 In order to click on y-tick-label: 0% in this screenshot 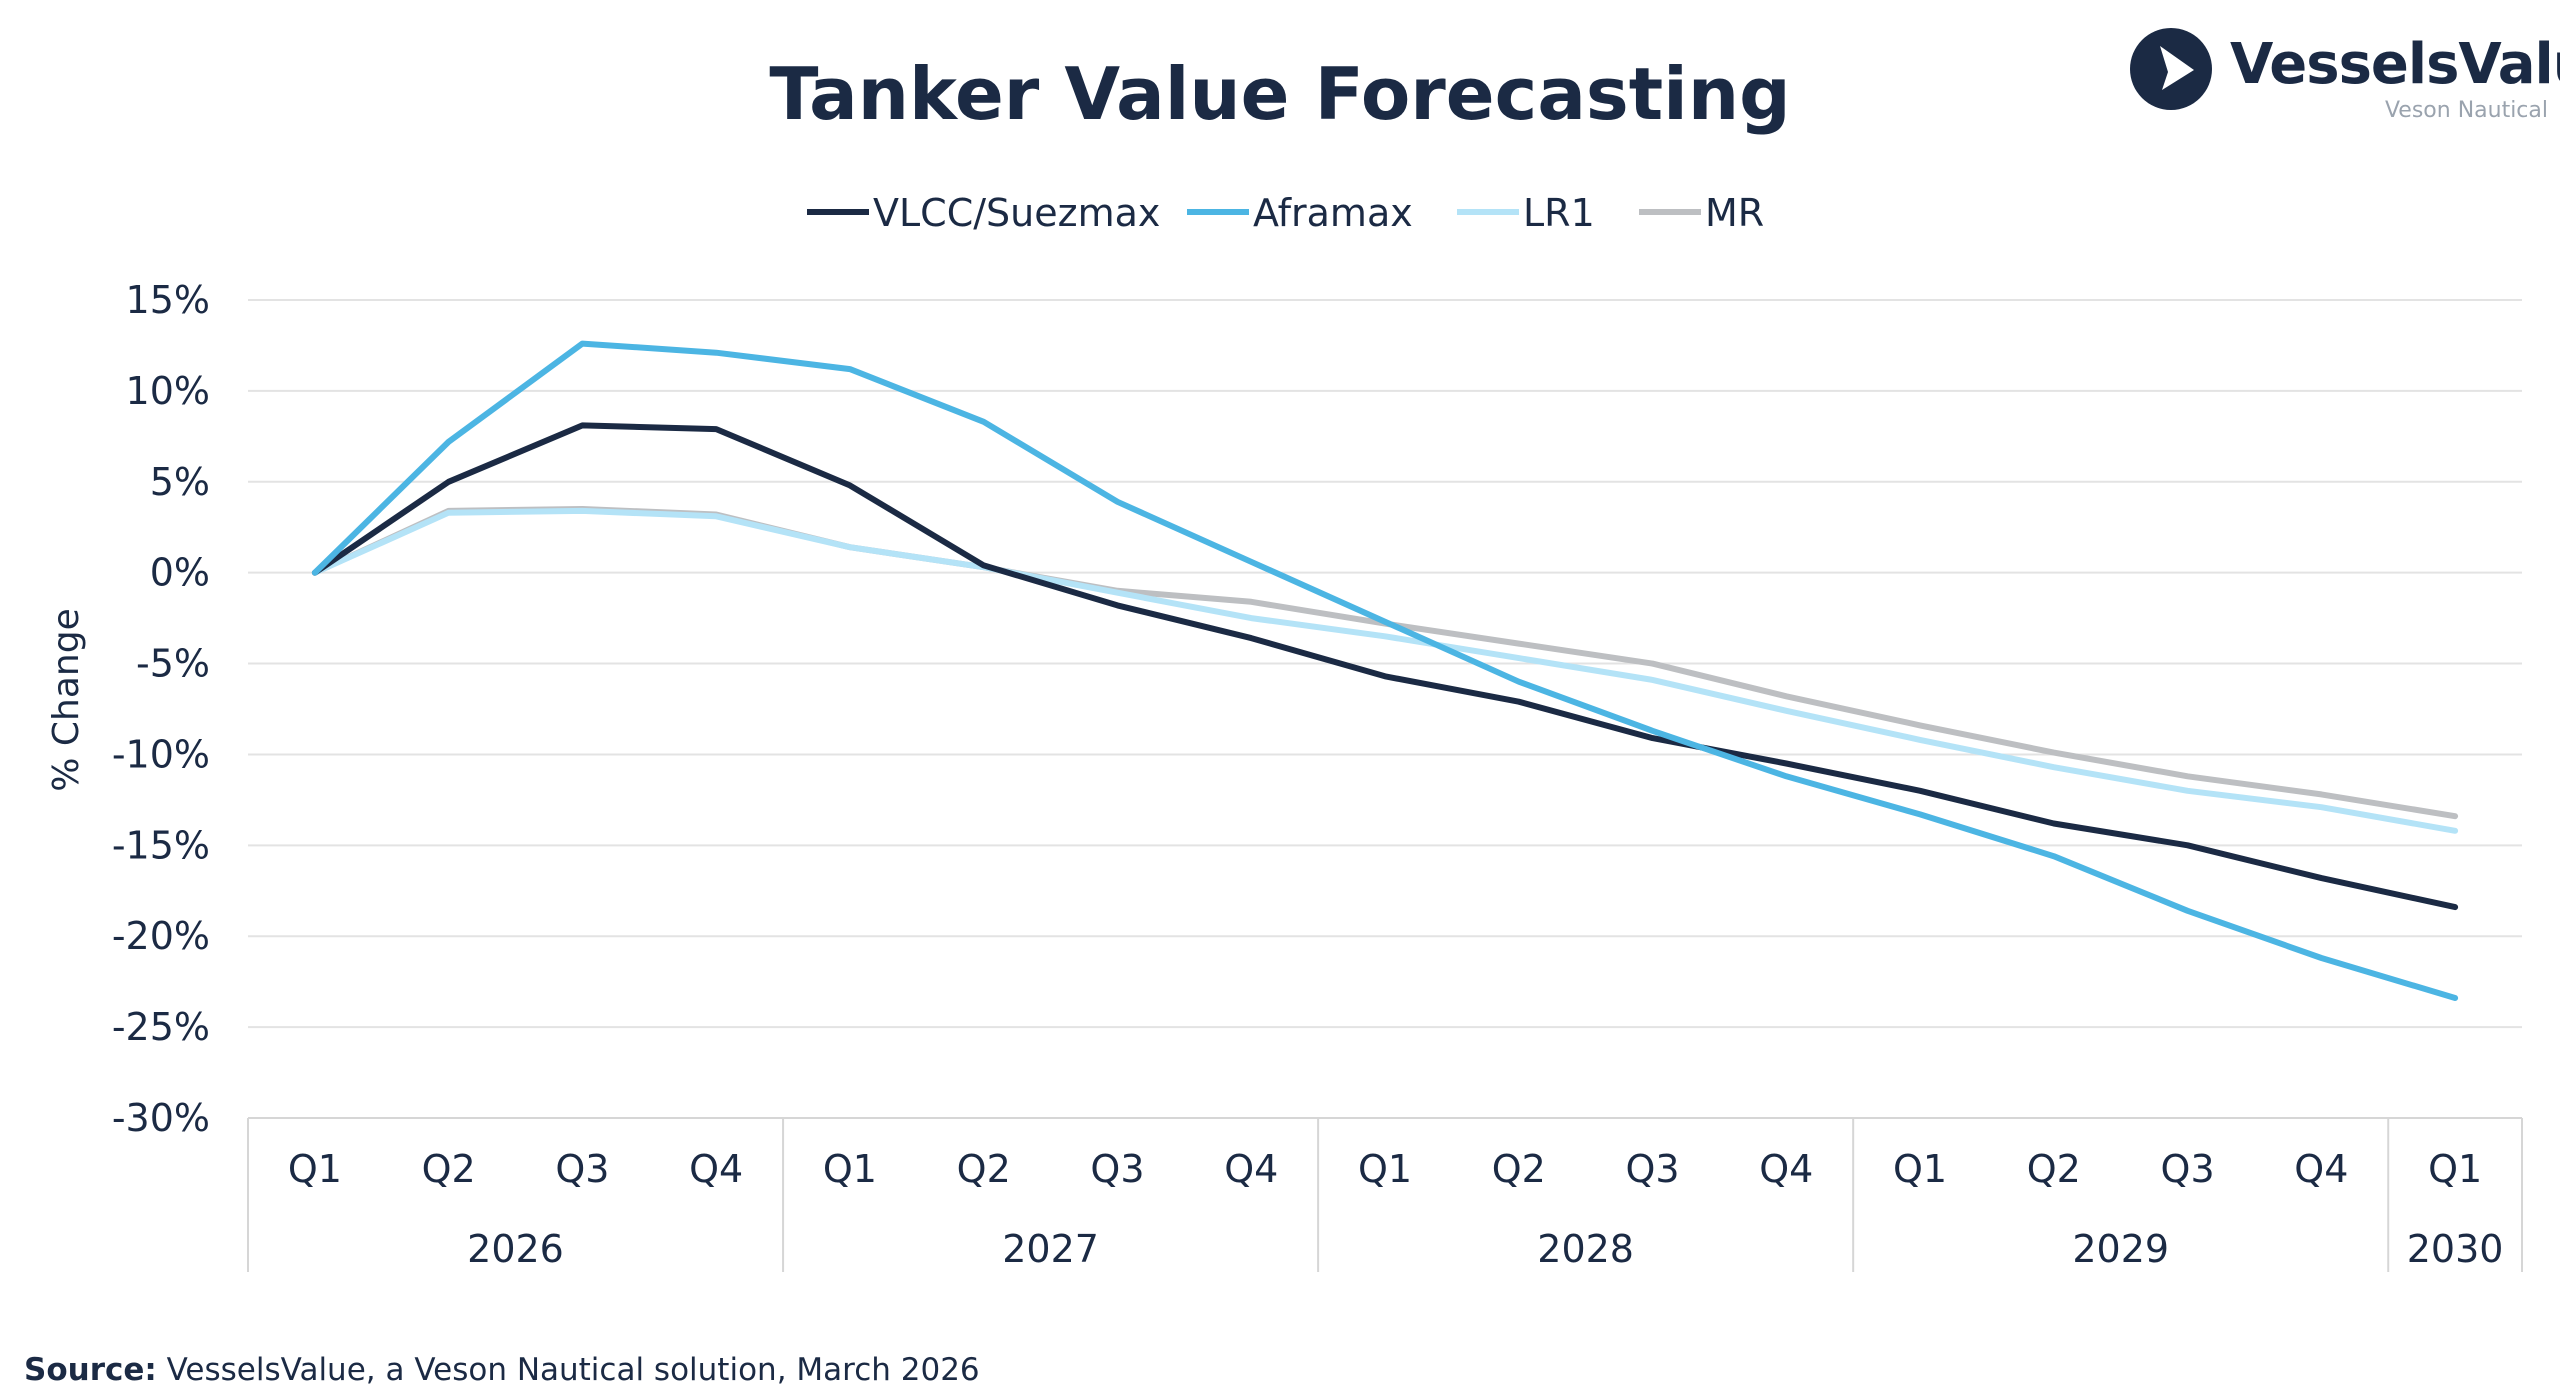, I will do `click(180, 573)`.